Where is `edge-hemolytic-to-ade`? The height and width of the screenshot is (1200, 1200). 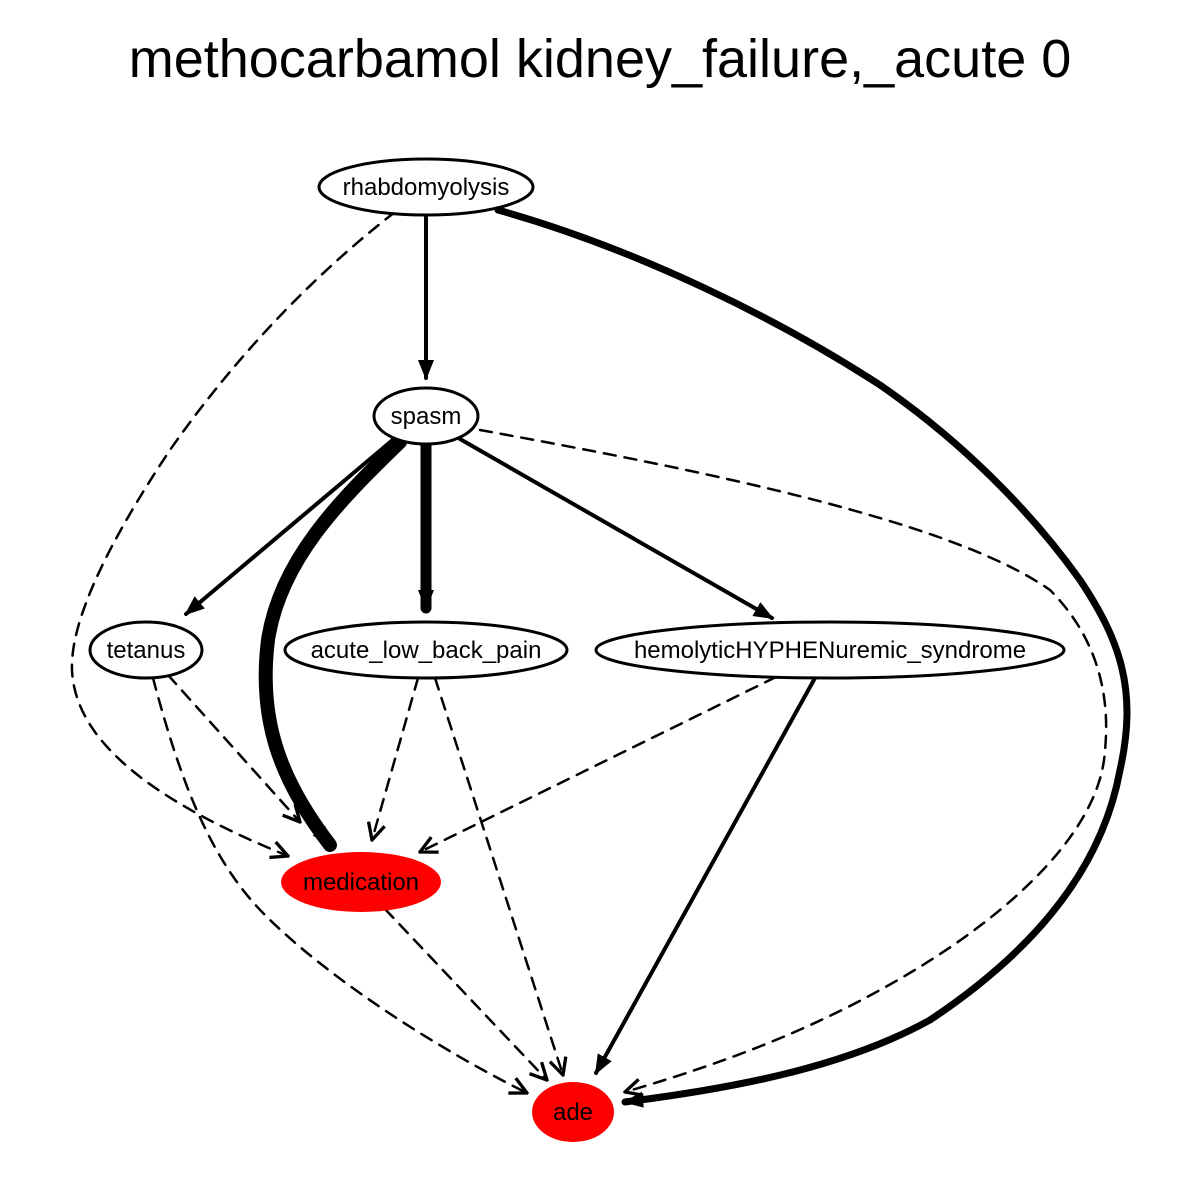
edge-hemolytic-to-ade is located at coordinates (705, 875).